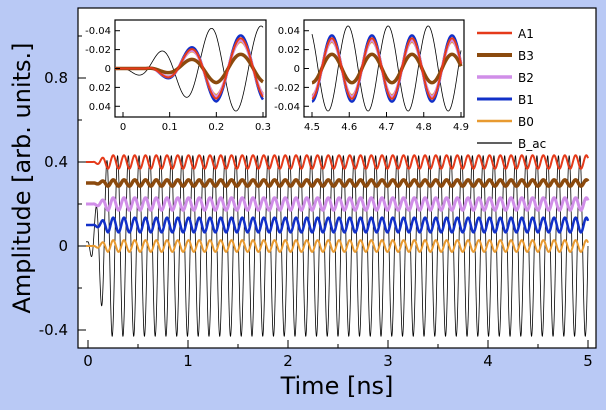  Describe the element at coordinates (287, 88) in the screenshot. I see `inset-right-y-tick-label-3: -0.02` at that location.